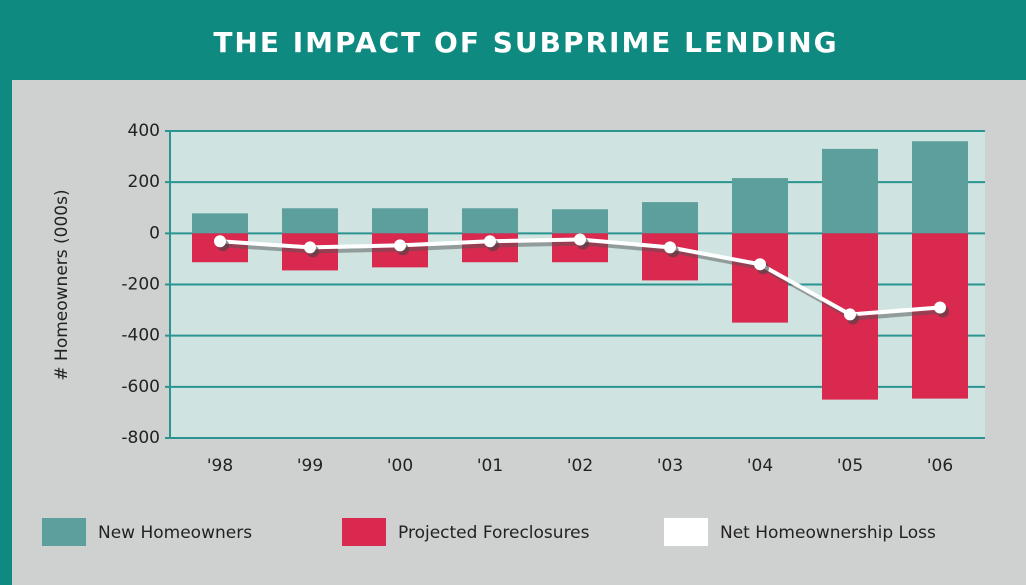 This screenshot has width=1026, height=585. Describe the element at coordinates (144, 182) in the screenshot. I see `y-tick-label: 200` at that location.